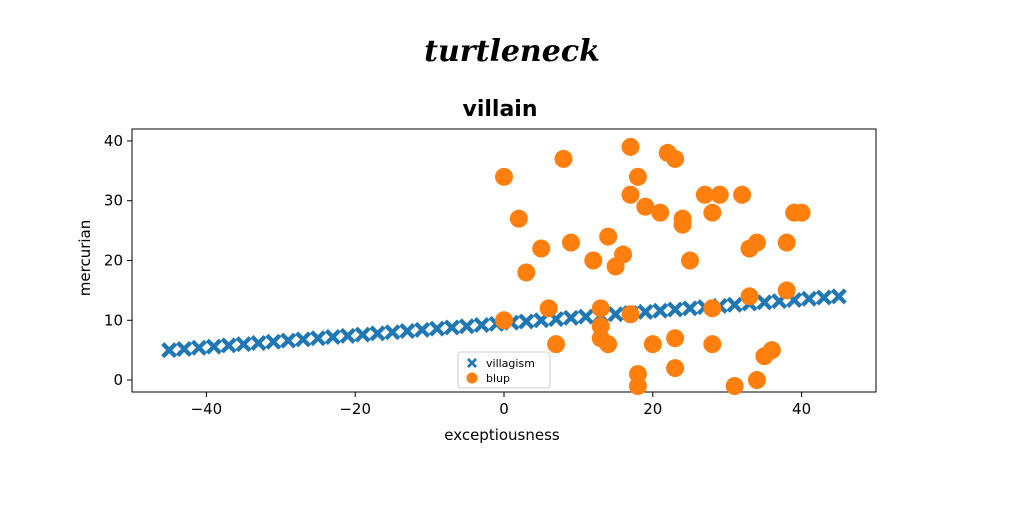 The height and width of the screenshot is (512, 1024). What do you see at coordinates (207, 409) in the screenshot?
I see `x-tick-label: −40` at bounding box center [207, 409].